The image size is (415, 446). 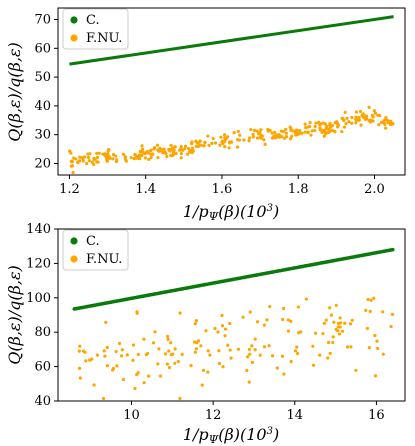 I want to click on bottom-x-tick-label: 16, so click(x=376, y=415).